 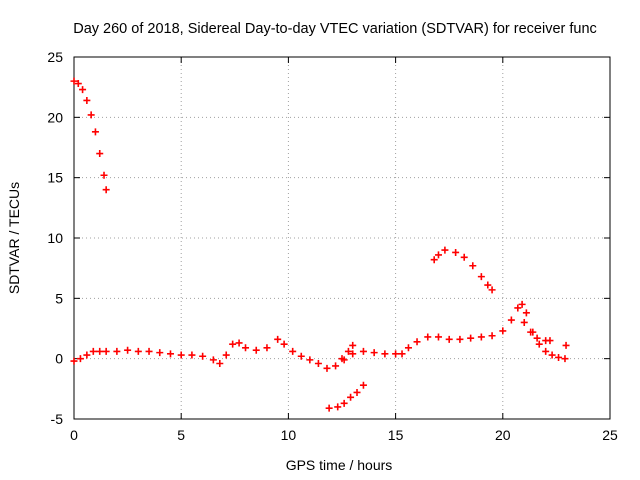 What do you see at coordinates (55, 117) in the screenshot?
I see `y-tick-label: 20` at bounding box center [55, 117].